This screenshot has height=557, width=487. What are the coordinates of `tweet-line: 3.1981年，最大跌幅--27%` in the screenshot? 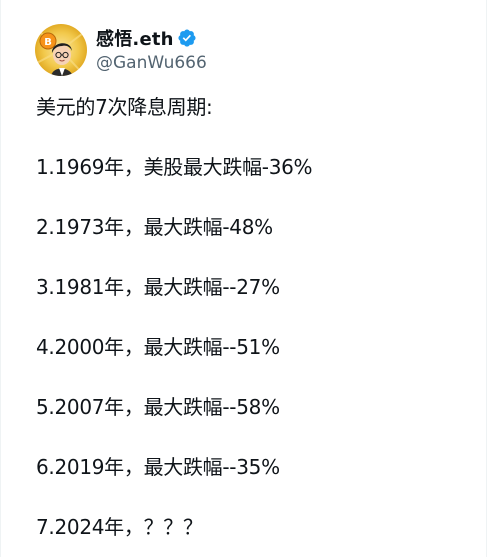 It's located at (158, 287).